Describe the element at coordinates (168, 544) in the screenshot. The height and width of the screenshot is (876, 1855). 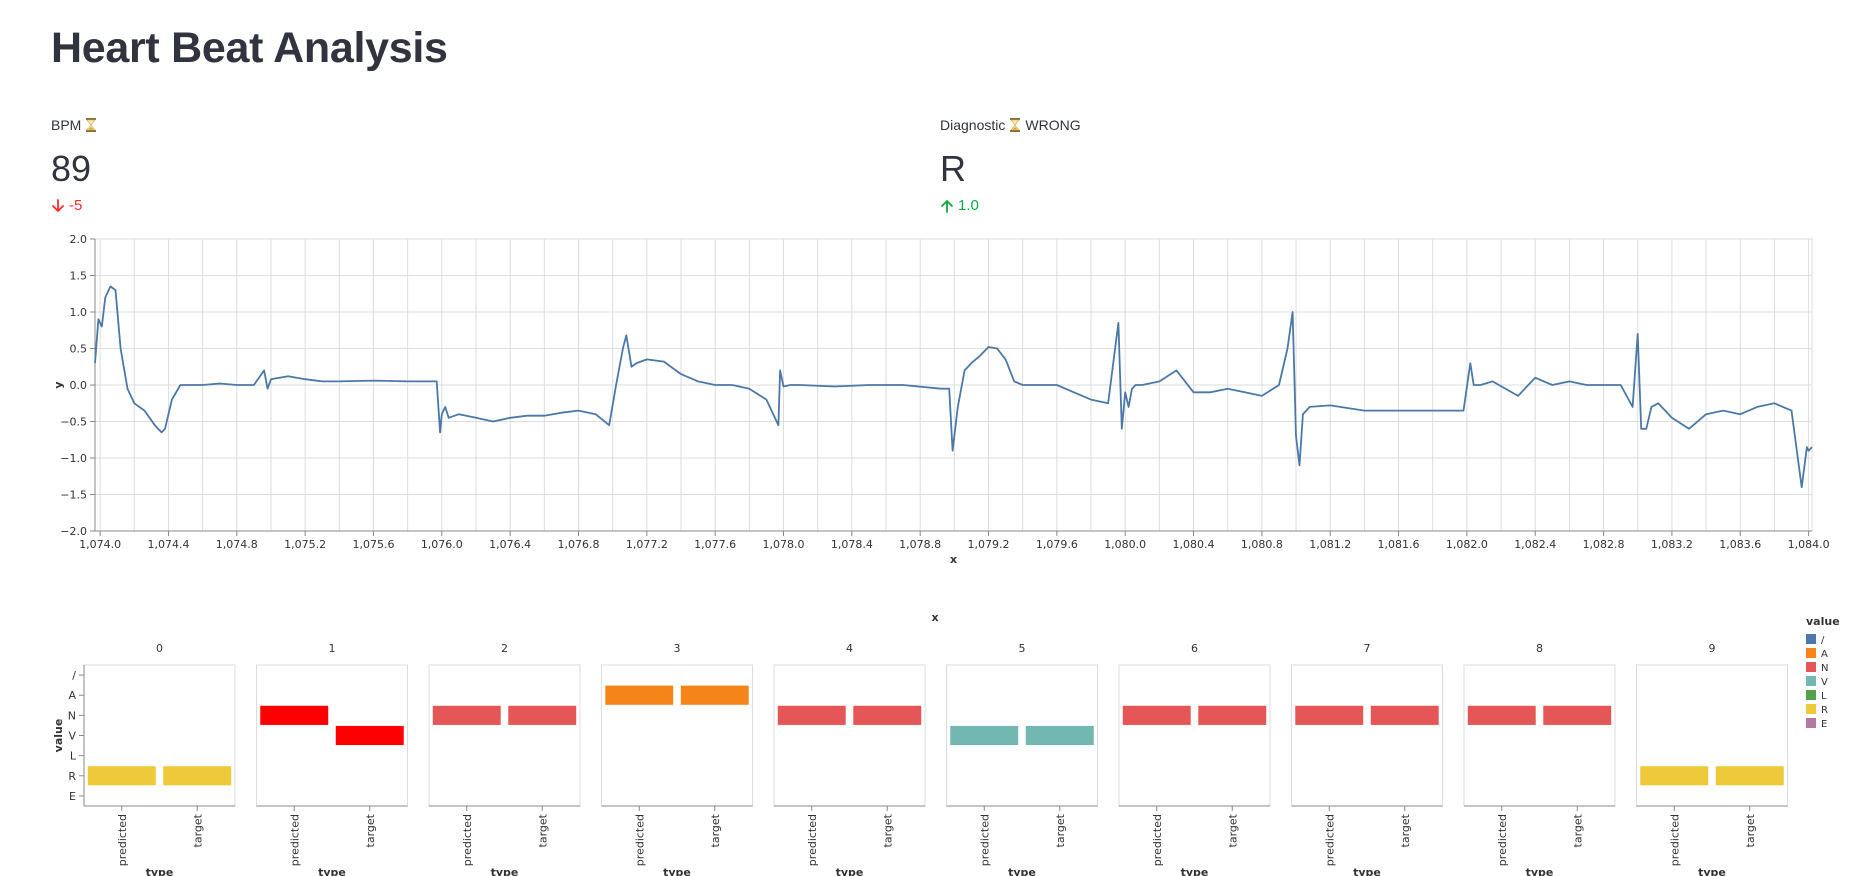
I see `x-tick-label: 1,074.4` at that location.